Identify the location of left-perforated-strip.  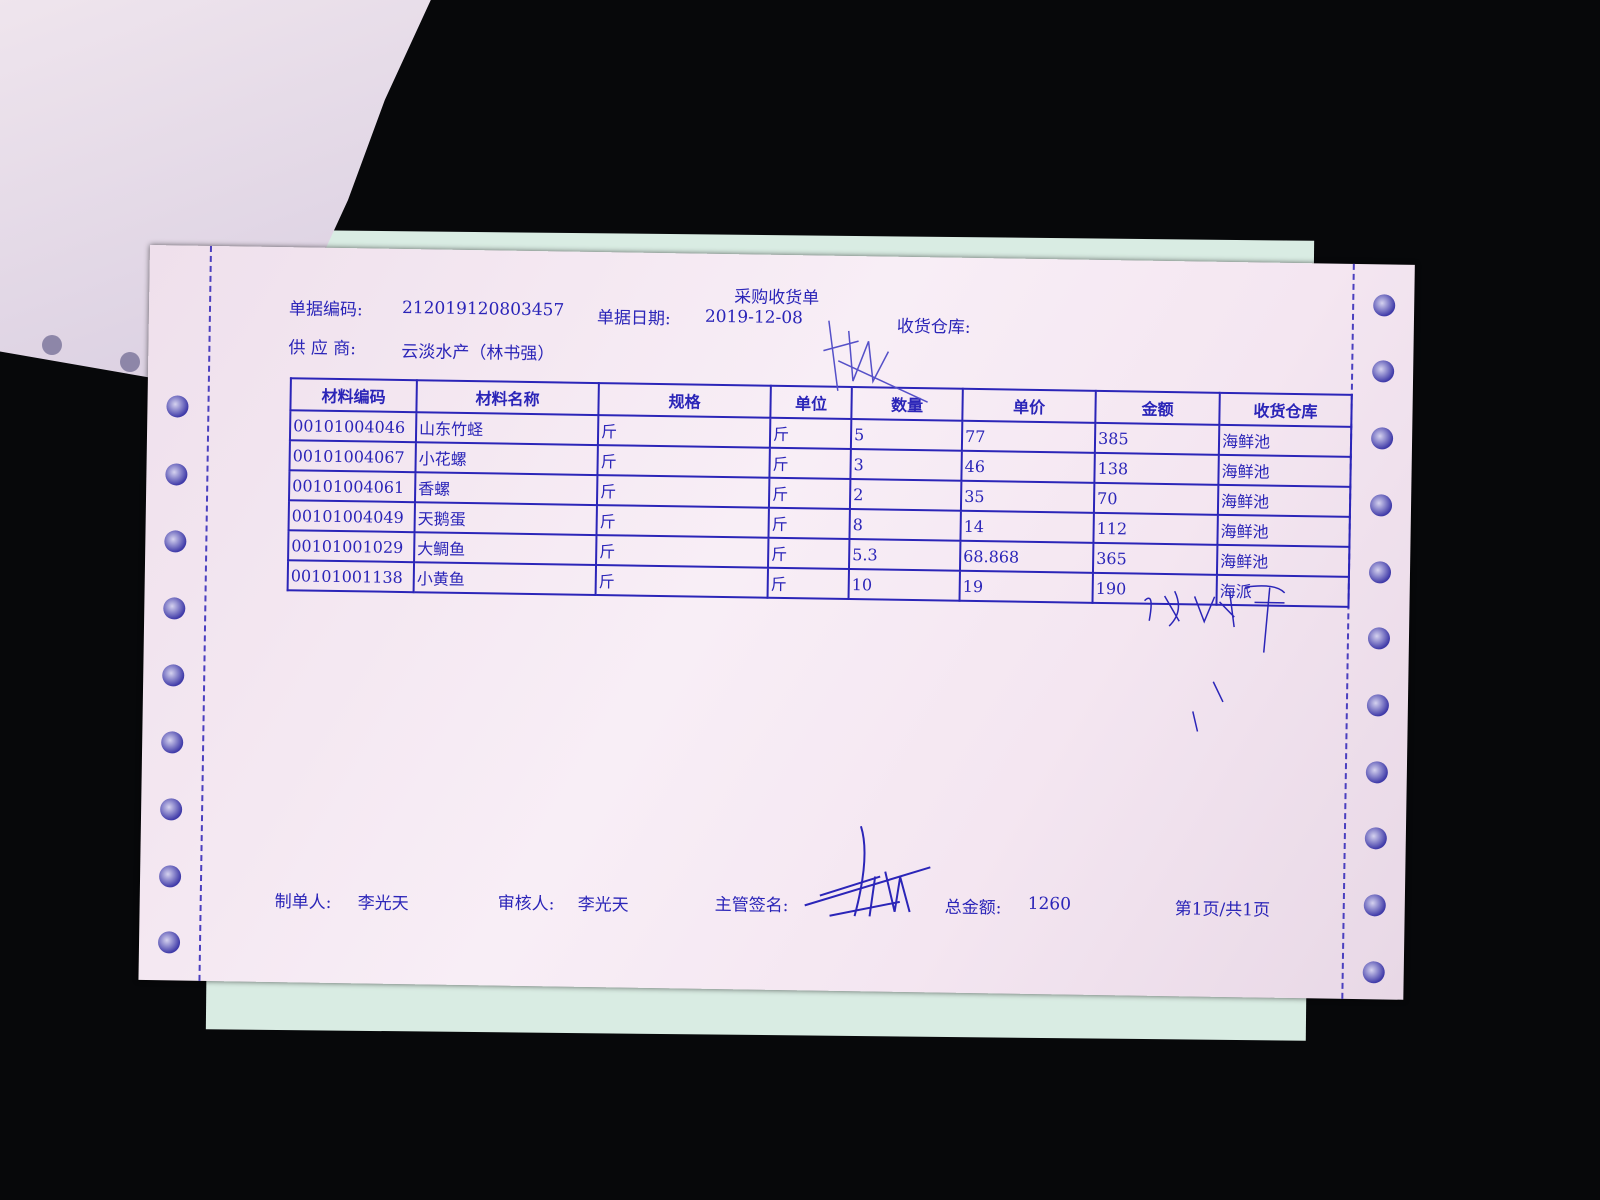
(175, 613).